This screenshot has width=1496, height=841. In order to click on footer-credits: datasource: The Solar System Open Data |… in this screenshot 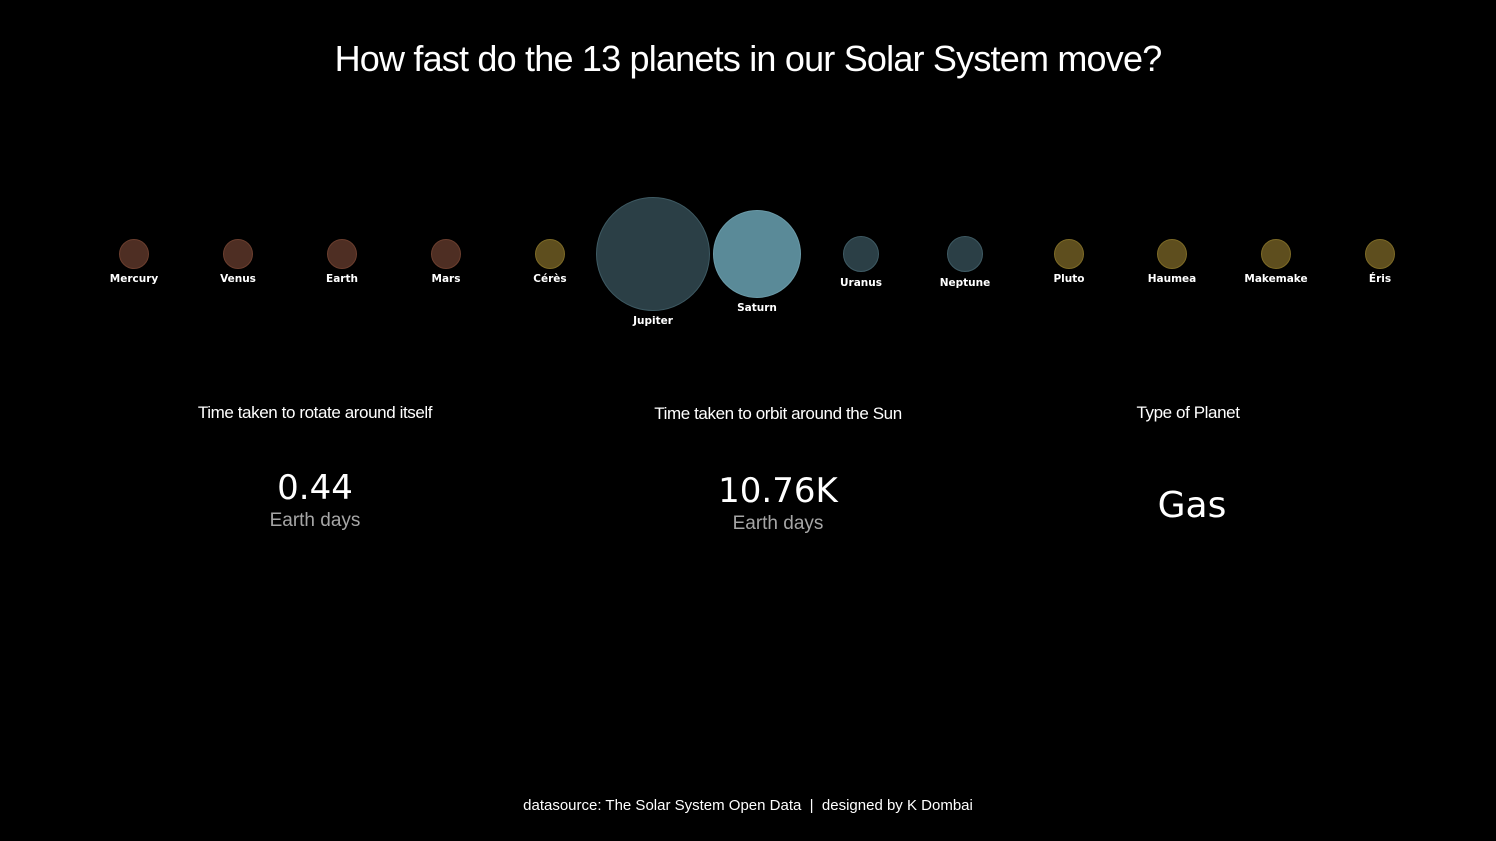, I will do `click(748, 805)`.